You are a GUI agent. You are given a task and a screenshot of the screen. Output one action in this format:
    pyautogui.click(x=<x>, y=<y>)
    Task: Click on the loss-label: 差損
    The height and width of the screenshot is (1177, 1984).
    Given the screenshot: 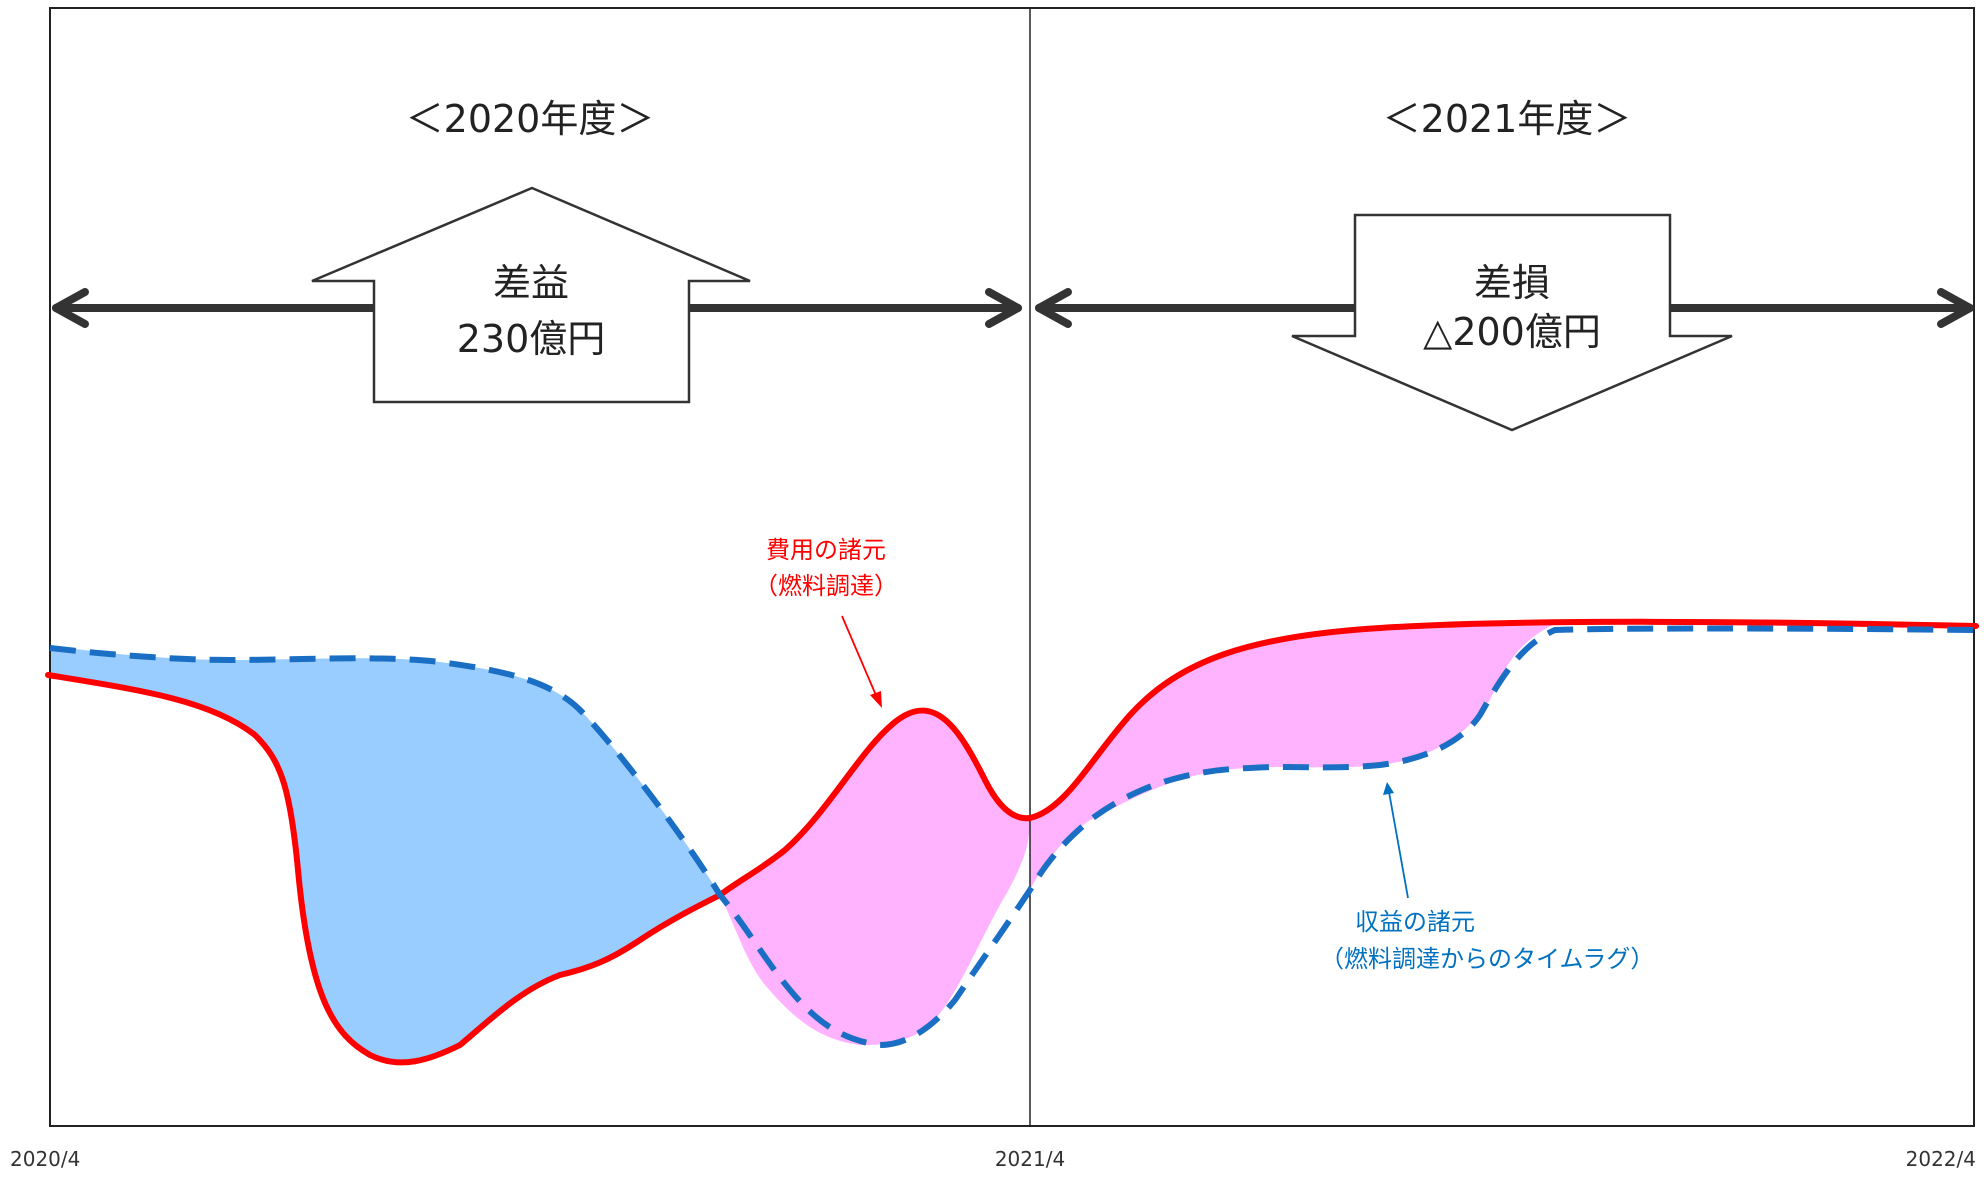 What is the action you would take?
    pyautogui.click(x=1512, y=283)
    